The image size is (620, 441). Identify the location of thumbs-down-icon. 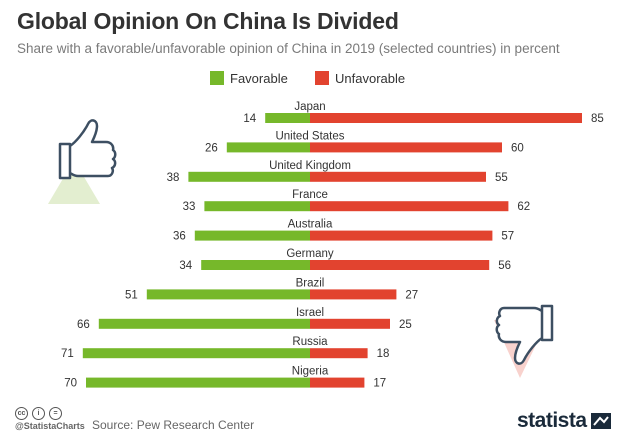
(524, 341).